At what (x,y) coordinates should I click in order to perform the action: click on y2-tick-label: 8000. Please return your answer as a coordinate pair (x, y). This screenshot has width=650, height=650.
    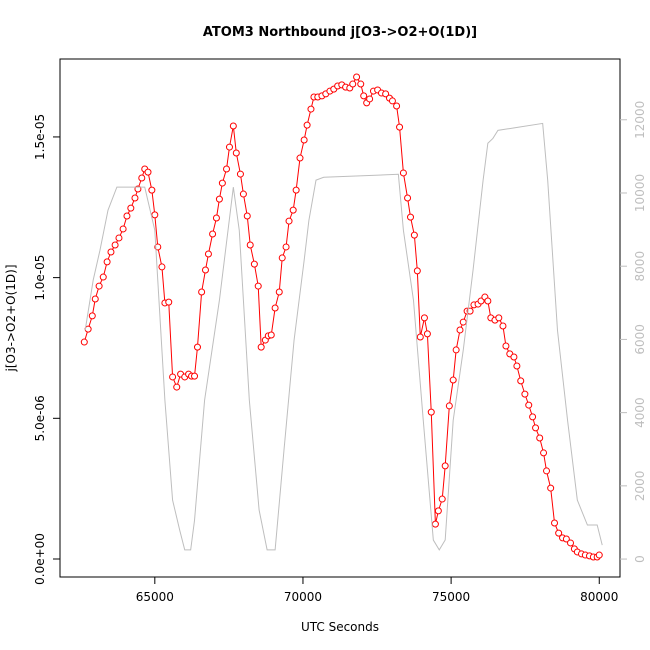
    Looking at the image, I should click on (640, 266).